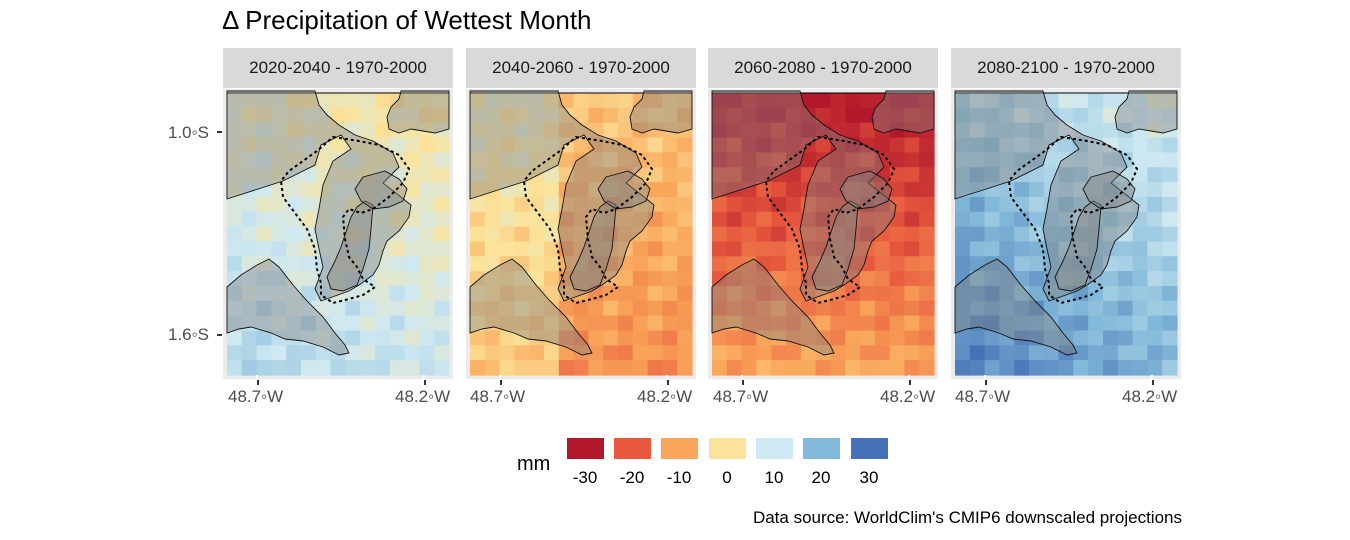 Image resolution: width=1350 pixels, height=540 pixels. I want to click on legend-label: 20, so click(821, 477).